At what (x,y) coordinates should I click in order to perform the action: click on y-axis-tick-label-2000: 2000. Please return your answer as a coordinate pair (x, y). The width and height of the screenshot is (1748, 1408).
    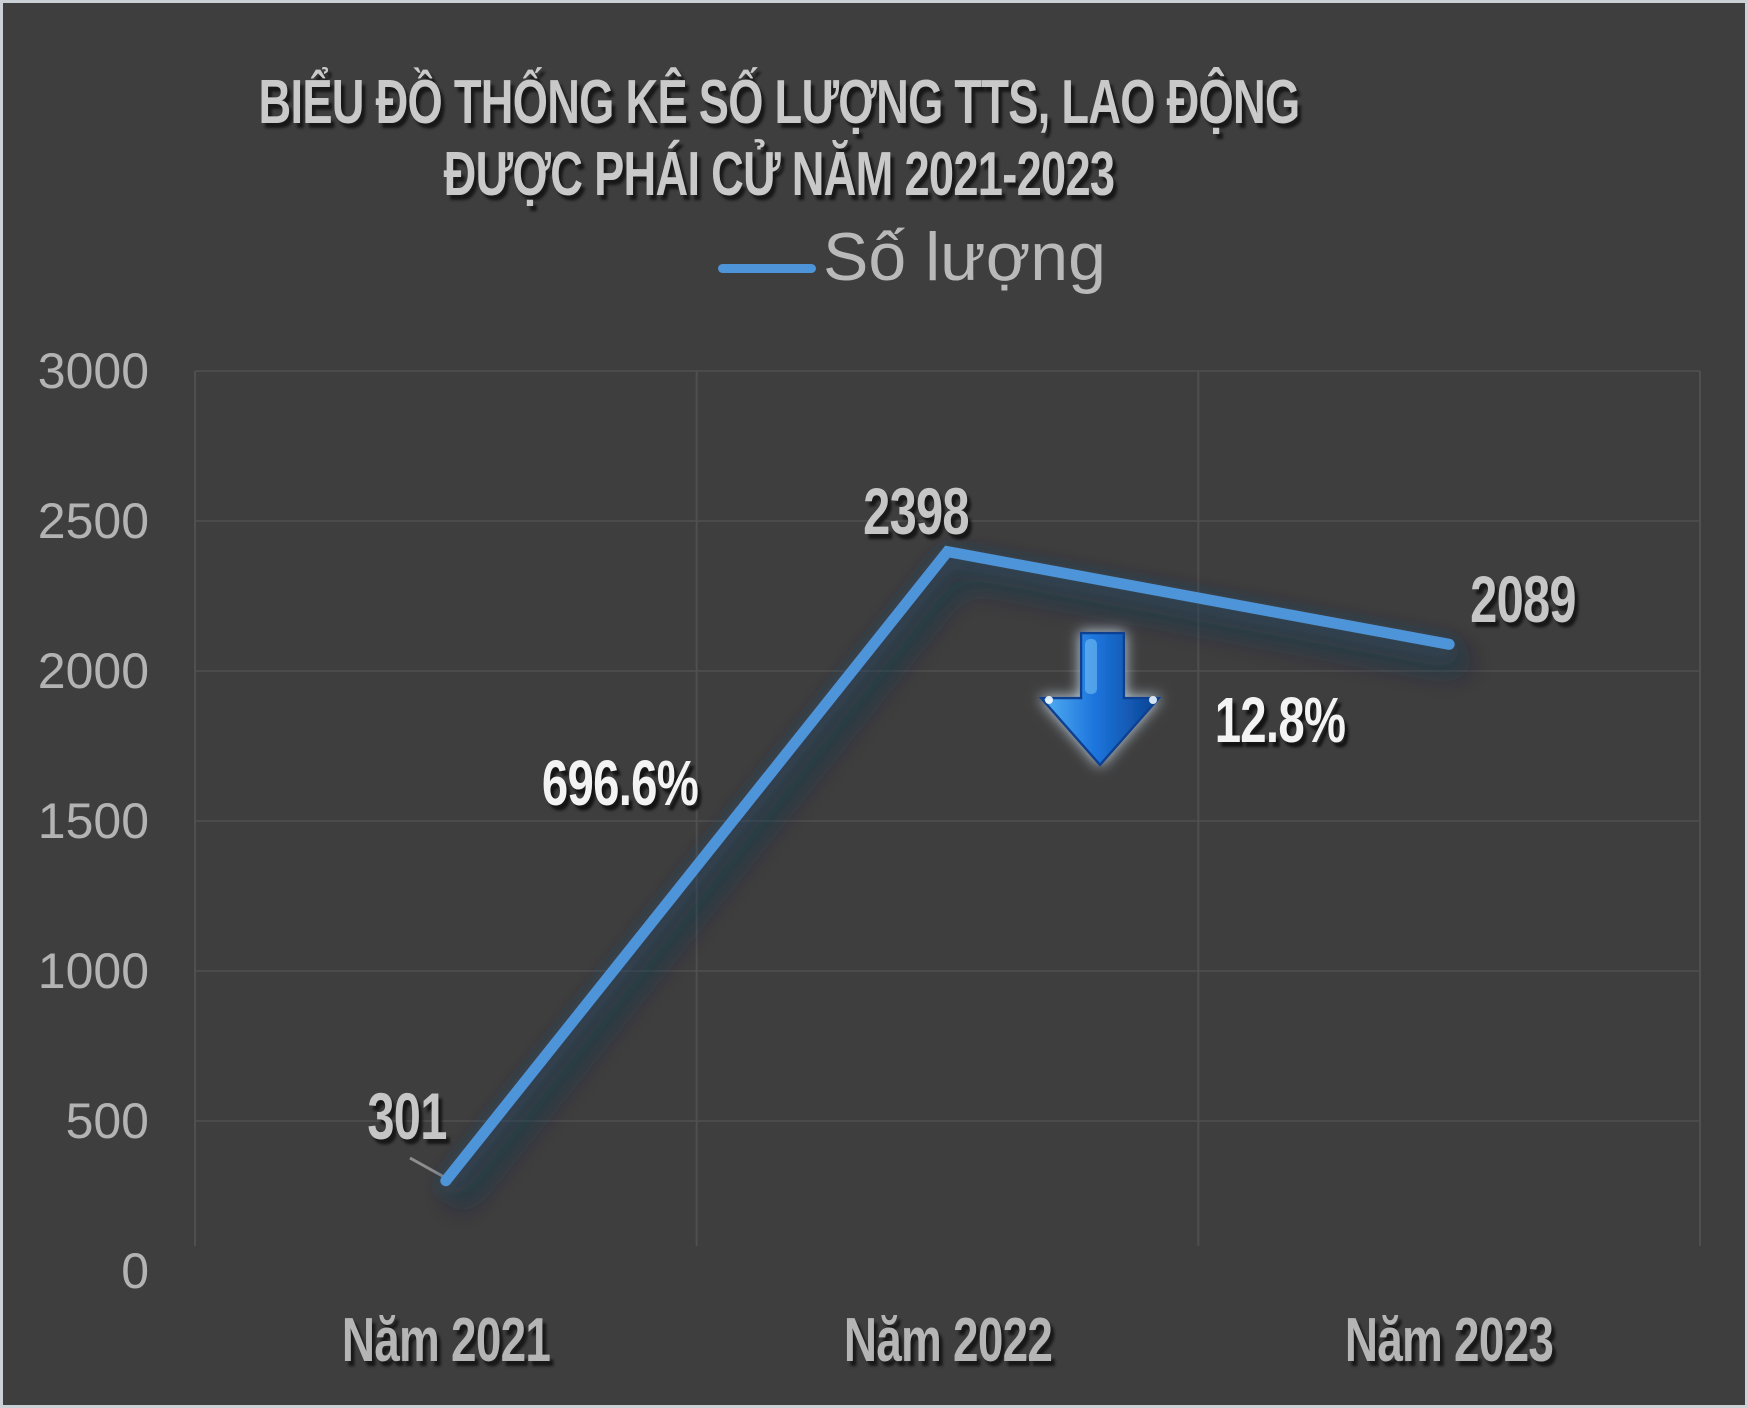
    Looking at the image, I should click on (93, 671).